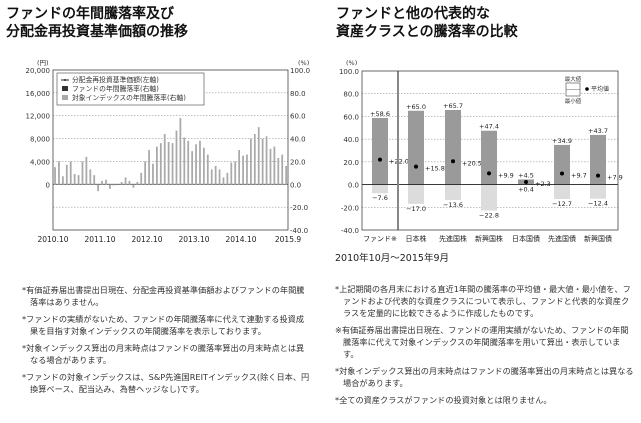 This screenshot has height=423, width=641. What do you see at coordinates (526, 175) in the screenshot?
I see `max-label: +4.5` at bounding box center [526, 175].